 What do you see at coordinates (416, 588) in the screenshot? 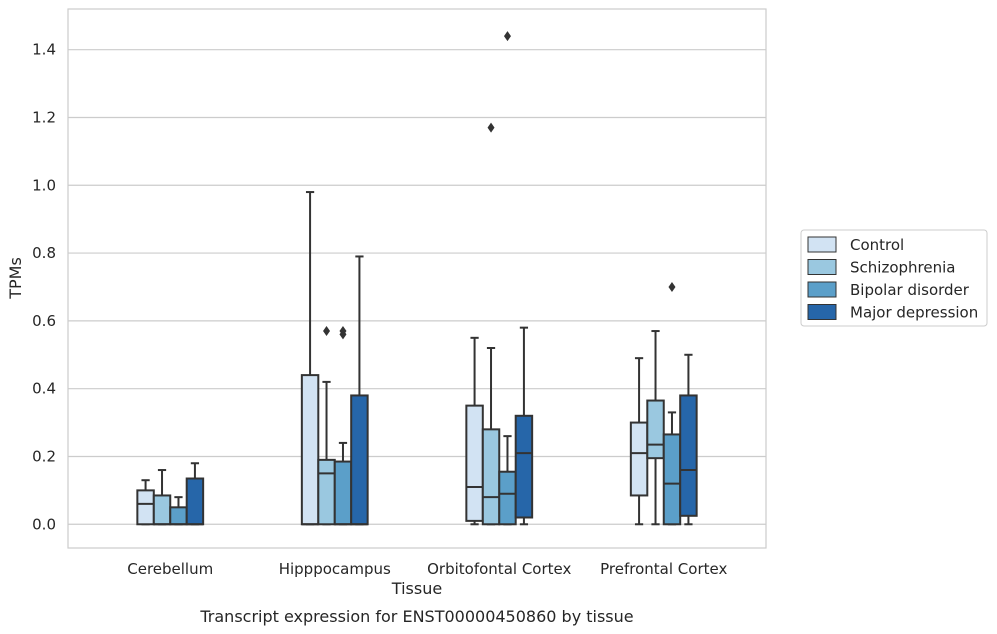
I see `x-axis-label: Tissue` at bounding box center [416, 588].